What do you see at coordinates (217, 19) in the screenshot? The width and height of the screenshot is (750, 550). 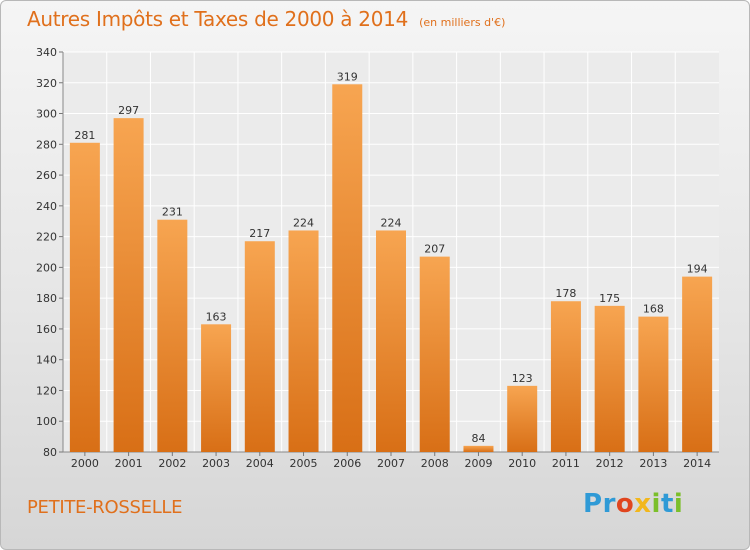 I see `chart-title: Autres Impôts et Taxes de 2000 à 2014` at bounding box center [217, 19].